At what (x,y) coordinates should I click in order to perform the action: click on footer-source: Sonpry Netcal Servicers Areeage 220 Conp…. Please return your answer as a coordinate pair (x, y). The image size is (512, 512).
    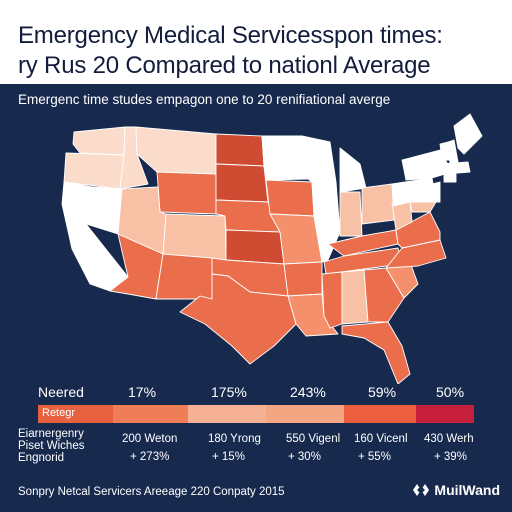
    Looking at the image, I should click on (151, 492).